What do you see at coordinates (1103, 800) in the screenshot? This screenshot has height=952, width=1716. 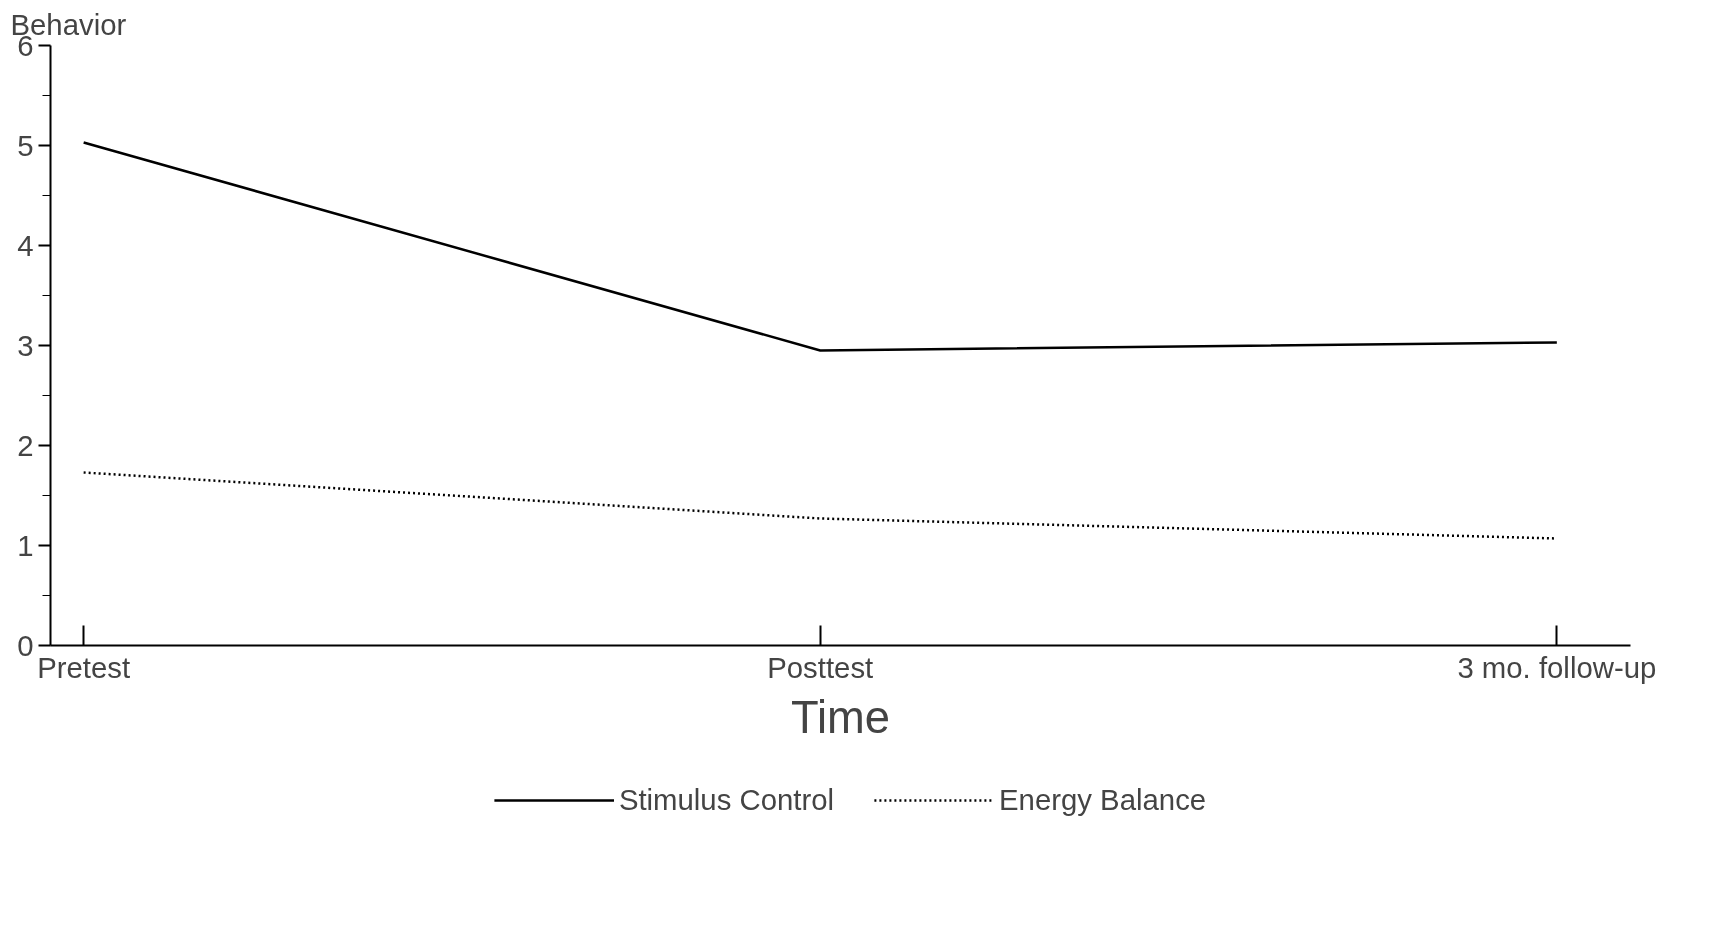 I see `legend-label: Energy Balance` at bounding box center [1103, 800].